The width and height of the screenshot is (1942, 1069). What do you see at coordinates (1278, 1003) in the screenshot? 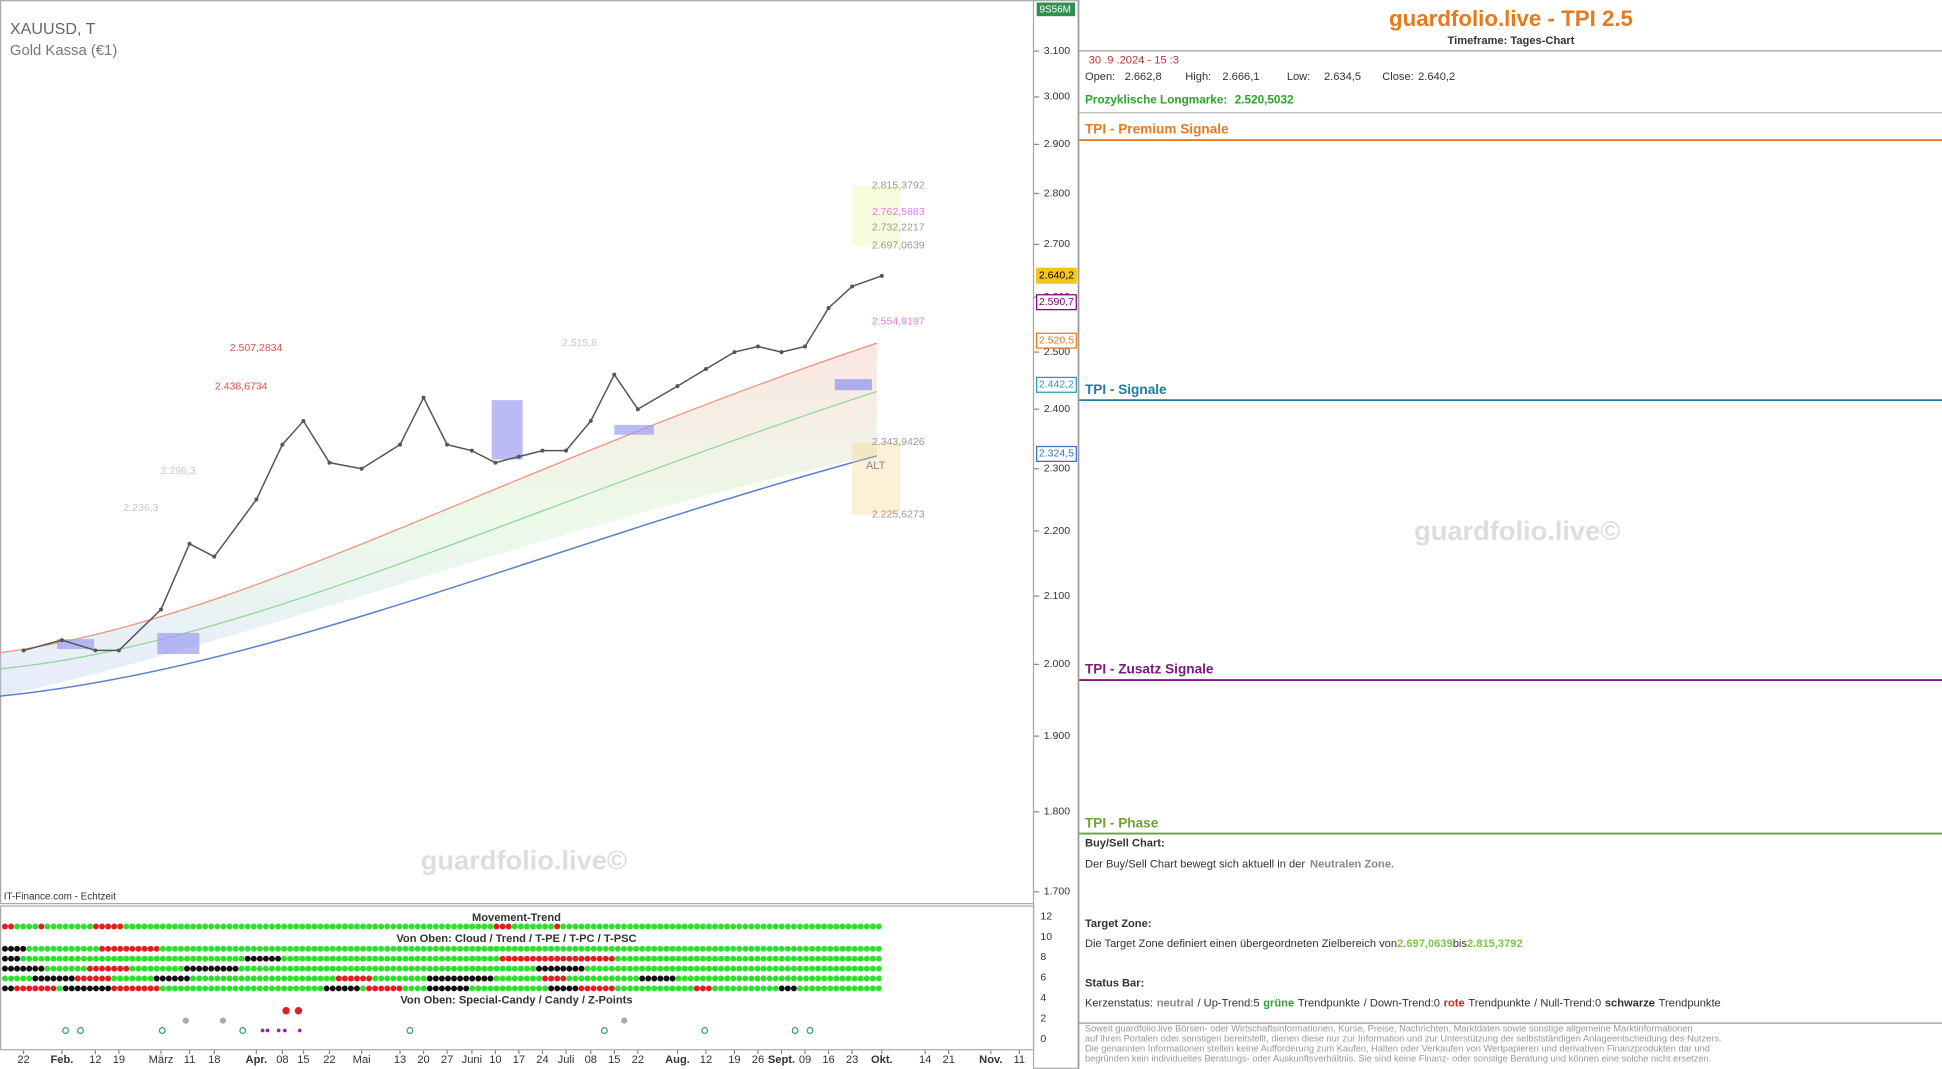
I see `status-part: grüne` at bounding box center [1278, 1003].